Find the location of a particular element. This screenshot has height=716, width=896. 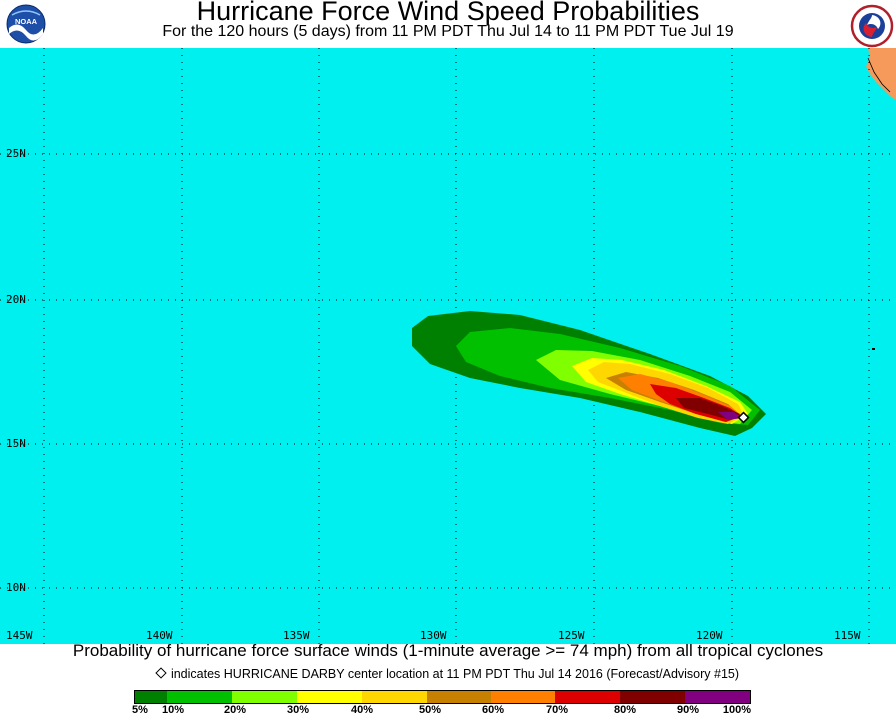

lon-label: 140W is located at coordinates (159, 635).